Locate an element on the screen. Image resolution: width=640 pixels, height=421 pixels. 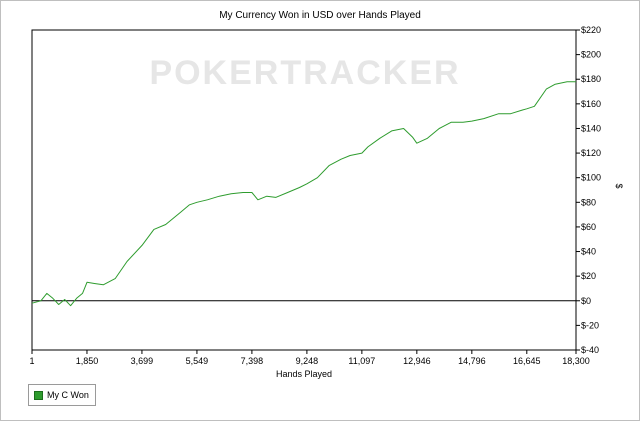
y-tick-label: $160 is located at coordinates (591, 104).